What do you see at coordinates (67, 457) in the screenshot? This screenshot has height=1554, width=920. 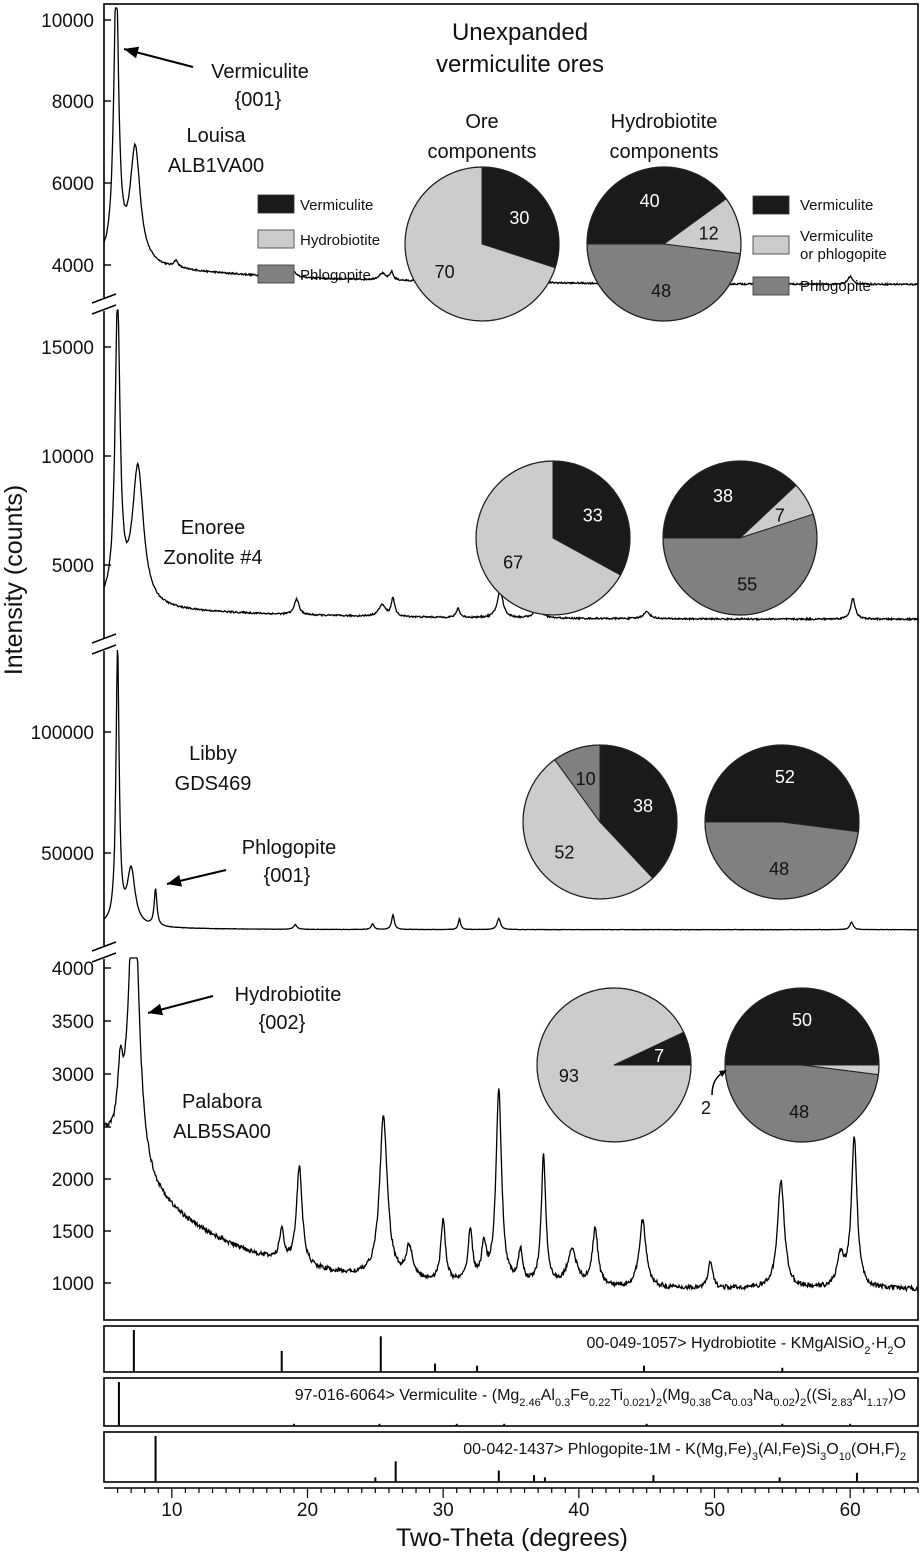 I see `y-tick-label: 10000` at bounding box center [67, 457].